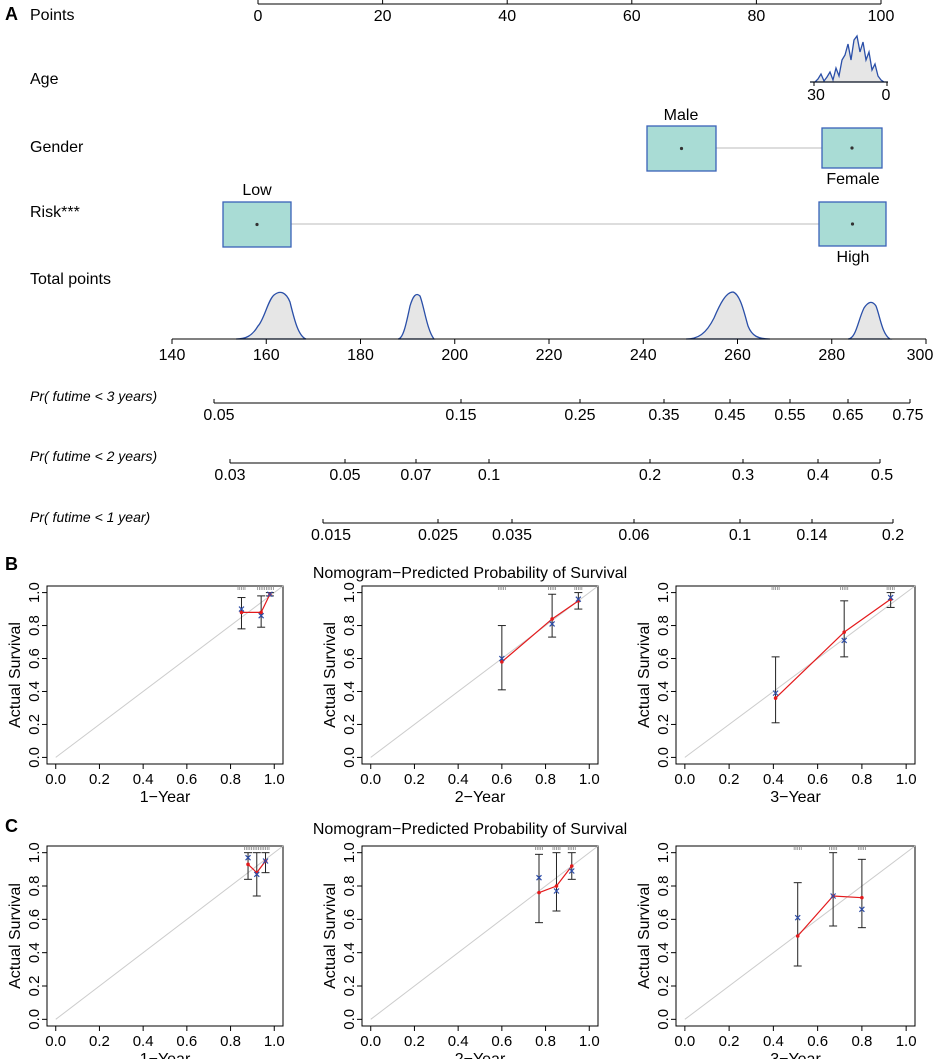 The height and width of the screenshot is (1059, 941). Describe the element at coordinates (57, 147) in the screenshot. I see `row-label-gender: Gender` at that location.